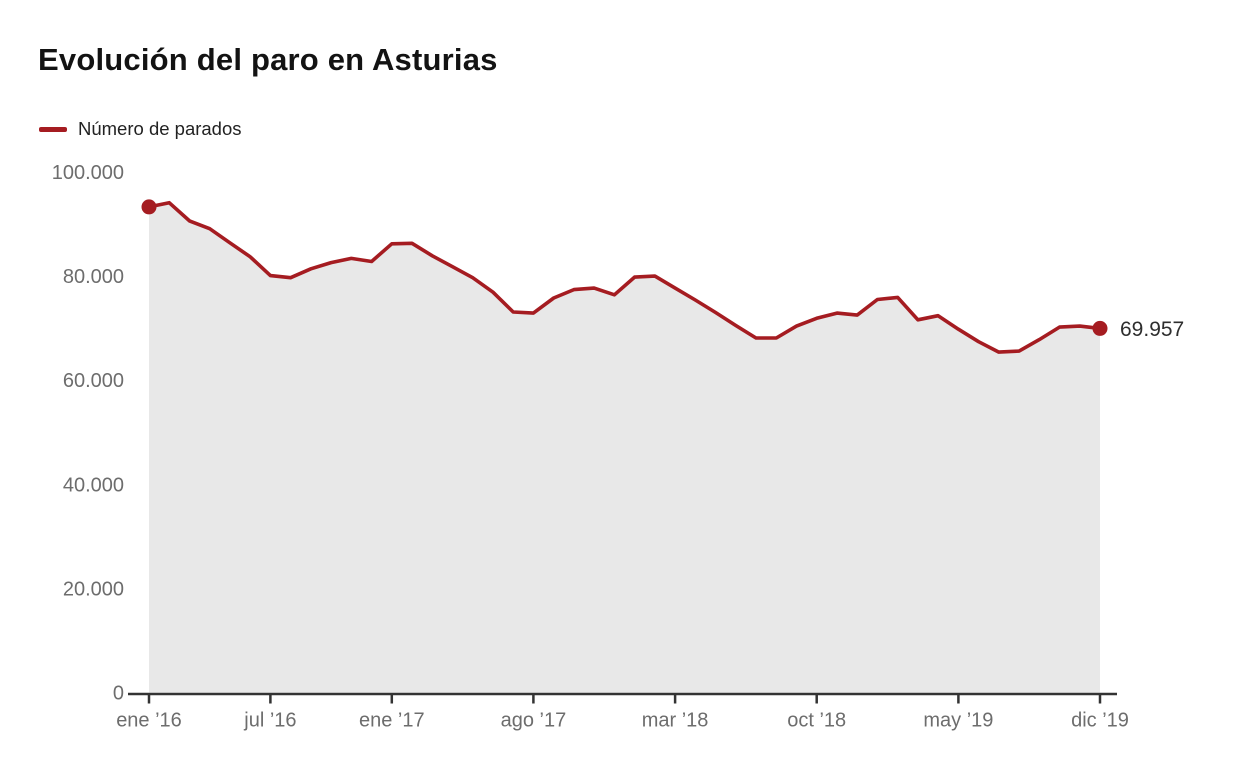  What do you see at coordinates (93, 277) in the screenshot?
I see `y-axis-tick-label: 80.000` at bounding box center [93, 277].